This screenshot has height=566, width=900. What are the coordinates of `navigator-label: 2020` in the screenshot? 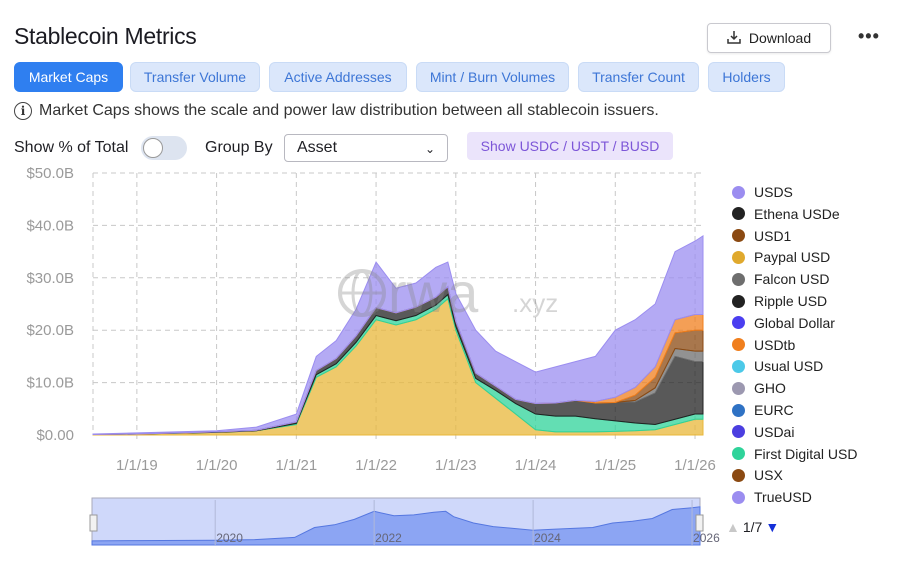 It's located at (229, 538).